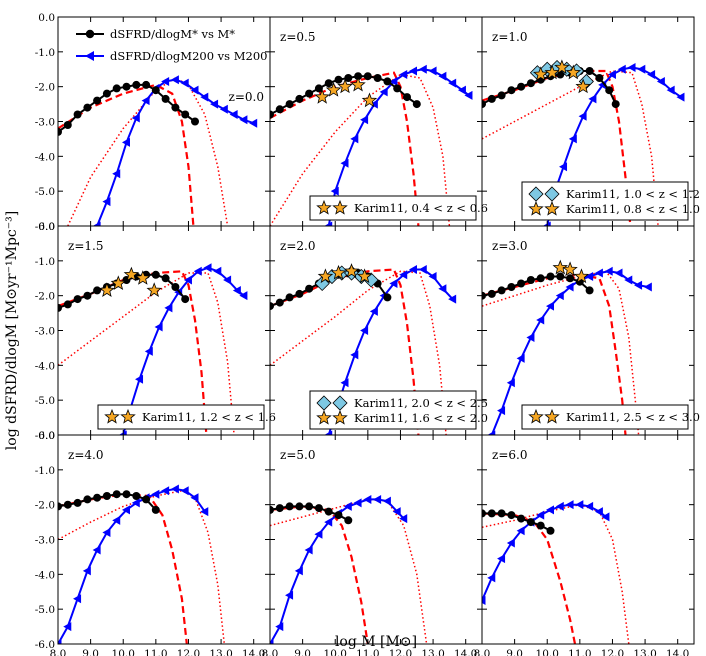 The image size is (706, 656). I want to click on redshift-label: z=3.0, so click(509, 246).